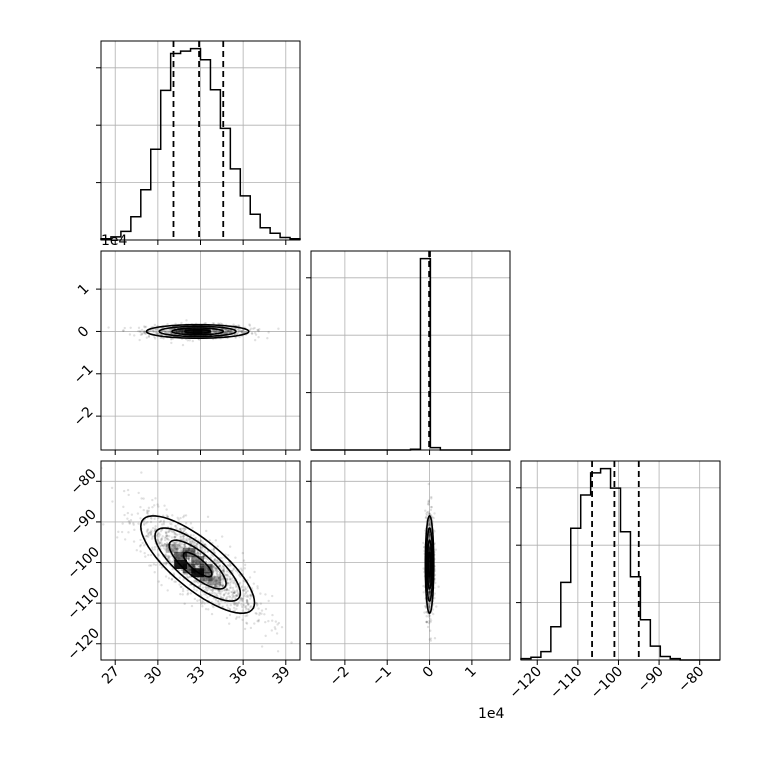 The image size is (760, 765). I want to click on y-tick-label: −90, so click(84, 523).